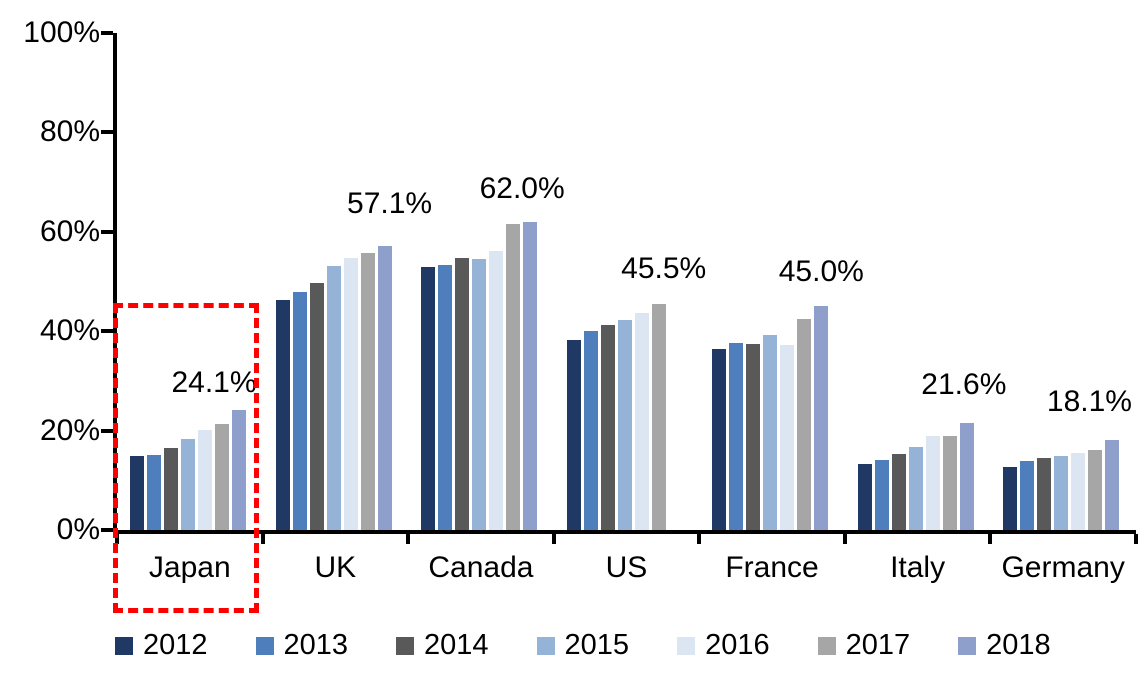 The image size is (1142, 683). I want to click on bar-japan-2017, so click(222, 477).